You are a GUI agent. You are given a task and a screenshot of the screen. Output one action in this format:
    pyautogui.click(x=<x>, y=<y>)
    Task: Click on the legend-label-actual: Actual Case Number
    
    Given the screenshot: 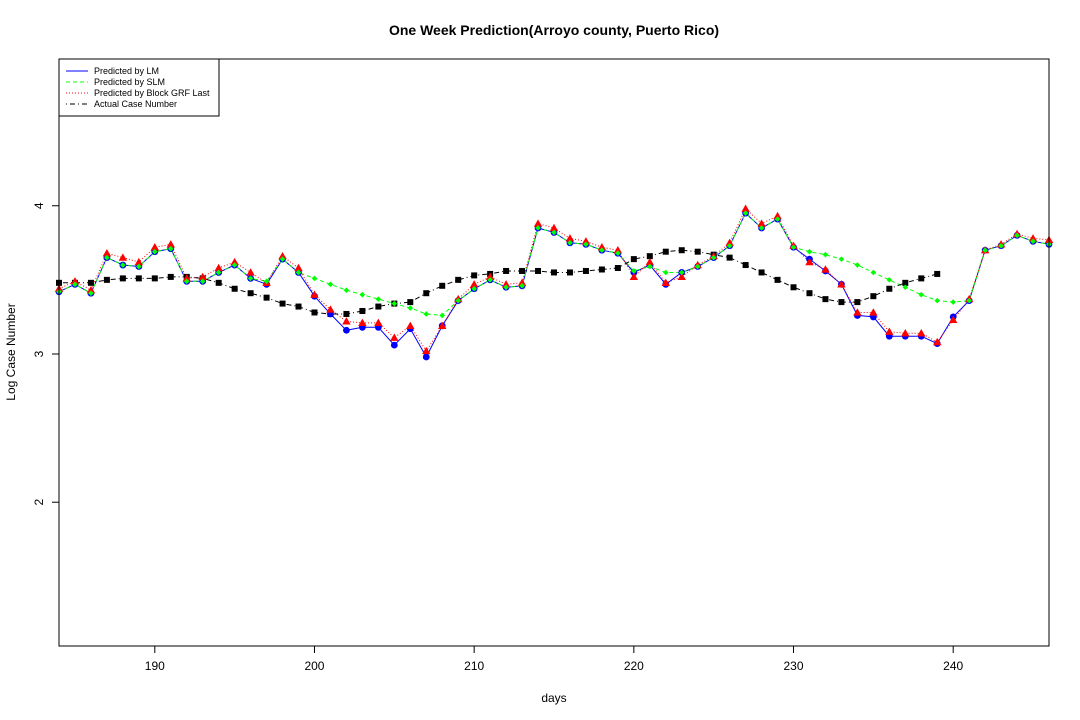 What is the action you would take?
    pyautogui.click(x=135, y=104)
    